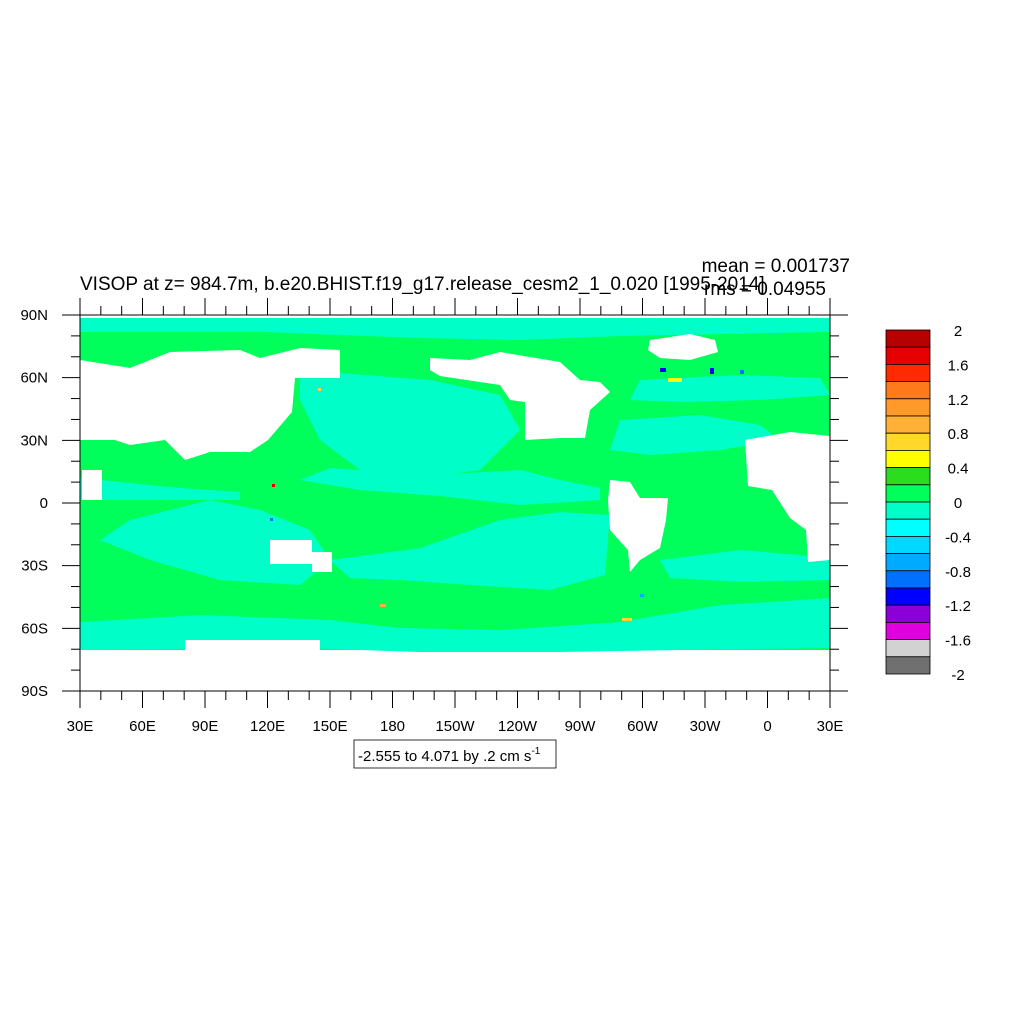 The height and width of the screenshot is (1024, 1024). What do you see at coordinates (518, 726) in the screenshot?
I see `lon-label: 120W` at bounding box center [518, 726].